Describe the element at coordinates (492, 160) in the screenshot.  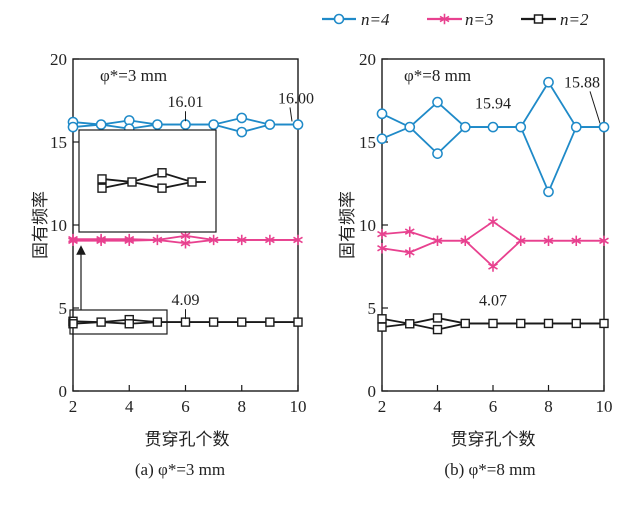
I see `series-line-lower` at that location.